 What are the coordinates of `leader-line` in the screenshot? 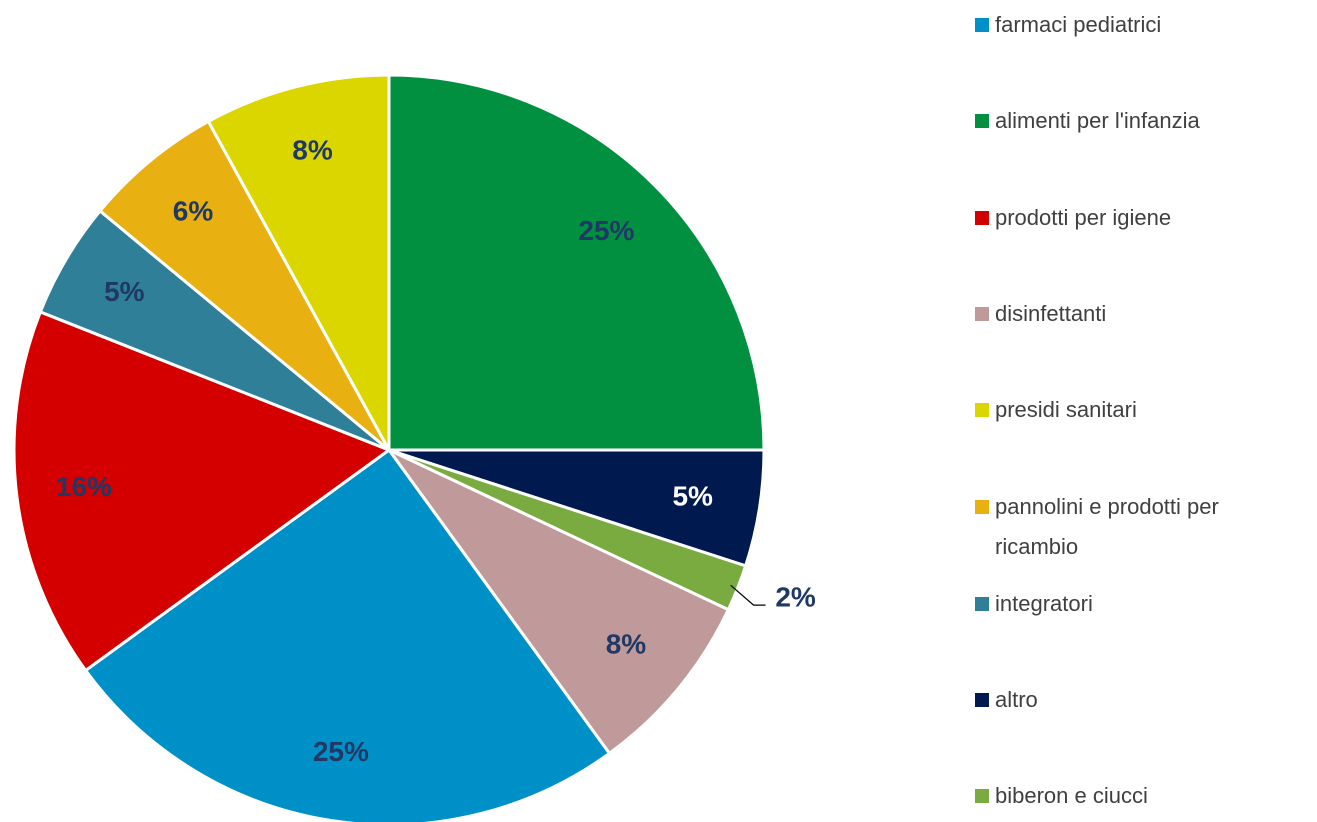 It's located at (748, 595).